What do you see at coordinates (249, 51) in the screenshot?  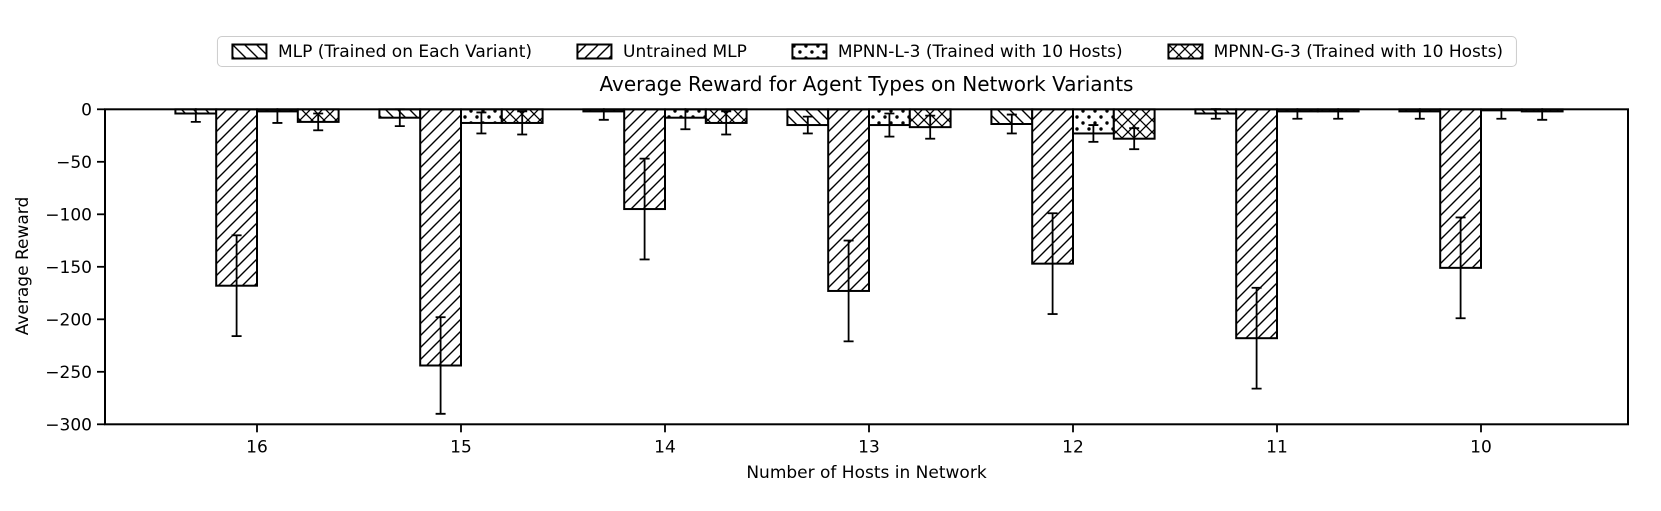 I see `legend-swatch-backslash-hatch-icon` at bounding box center [249, 51].